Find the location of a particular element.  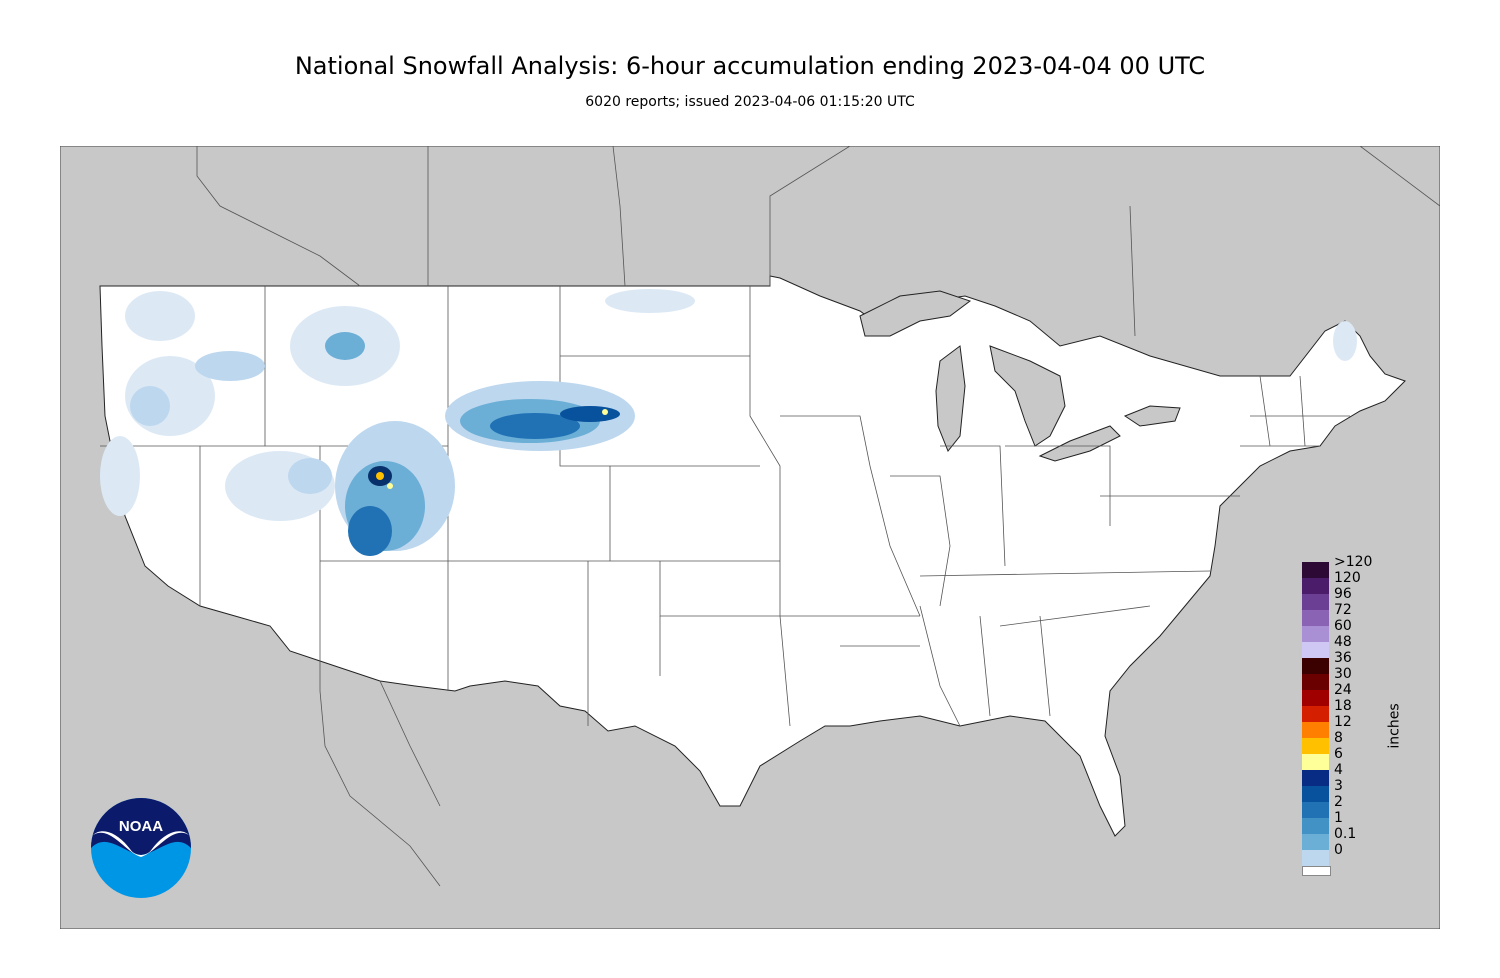

legend-label: 0 is located at coordinates (1338, 850).